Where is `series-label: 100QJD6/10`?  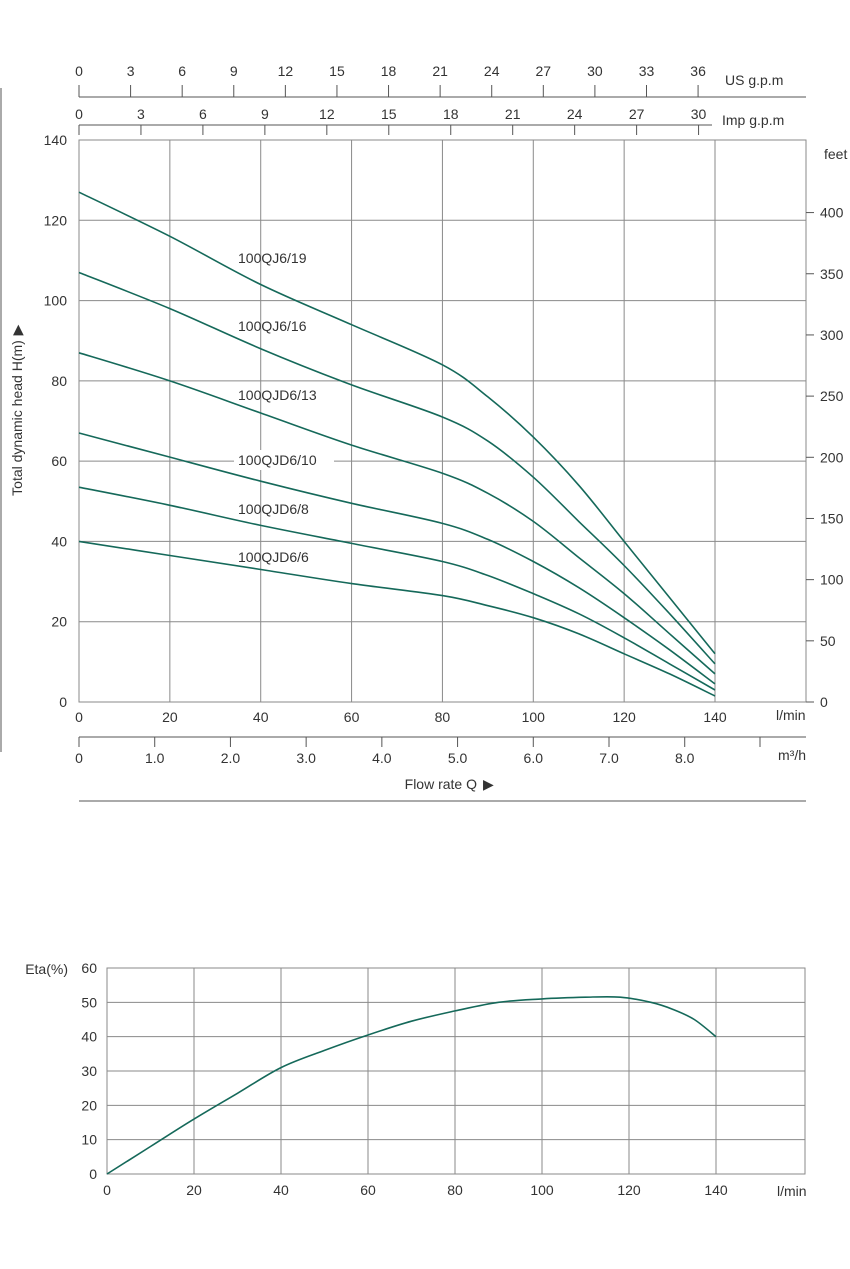 series-label: 100QJD6/10 is located at coordinates (277, 460).